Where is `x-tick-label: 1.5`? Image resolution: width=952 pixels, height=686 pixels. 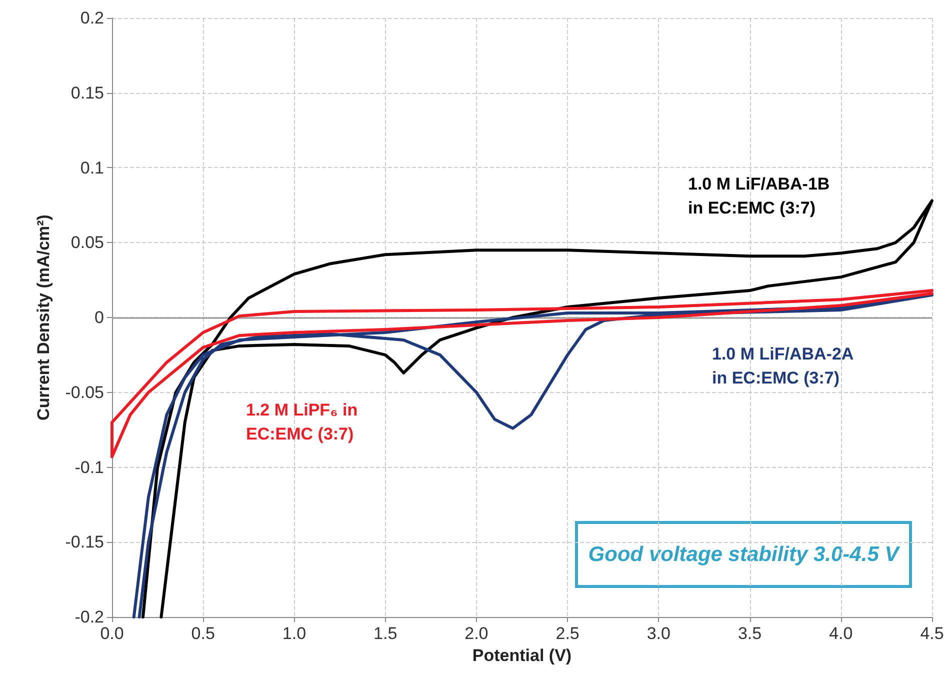
x-tick-label: 1.5 is located at coordinates (386, 633).